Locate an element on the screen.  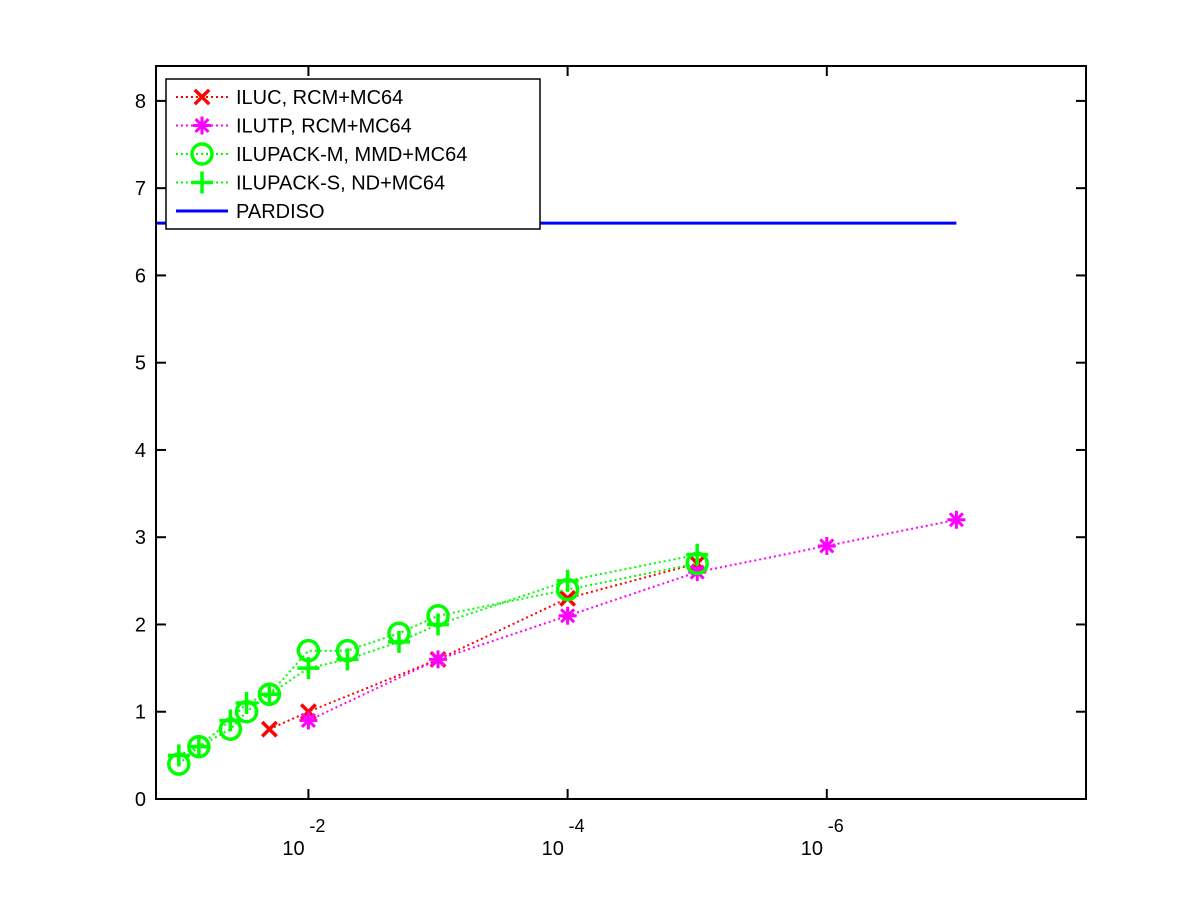
legend-box is located at coordinates (353, 154).